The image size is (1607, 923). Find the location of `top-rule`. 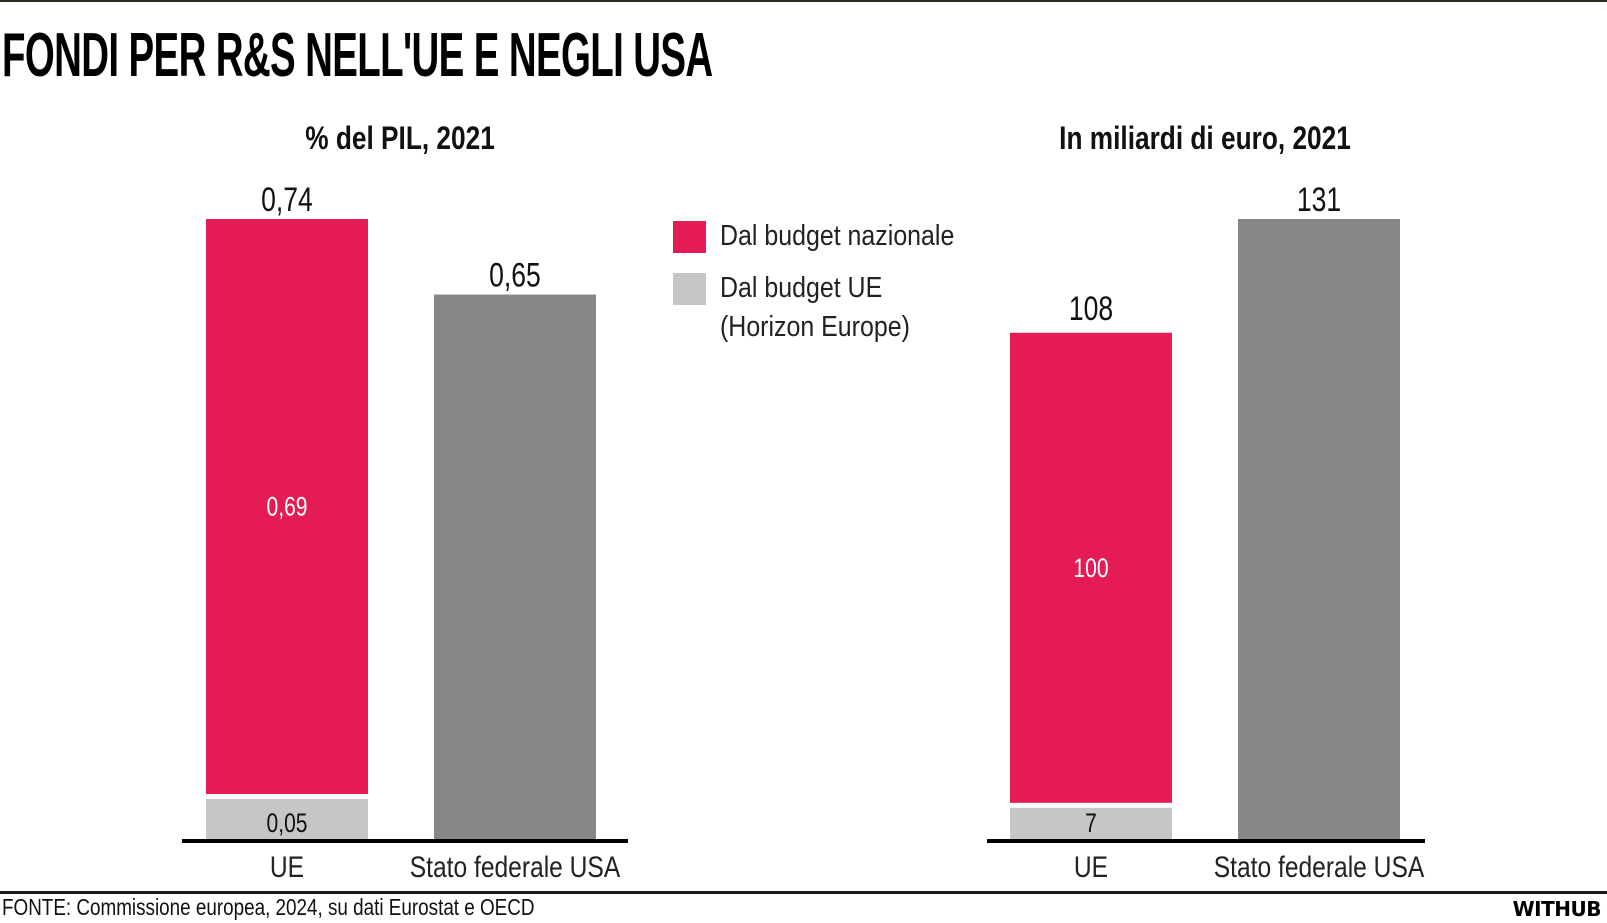

top-rule is located at coordinates (803, 1).